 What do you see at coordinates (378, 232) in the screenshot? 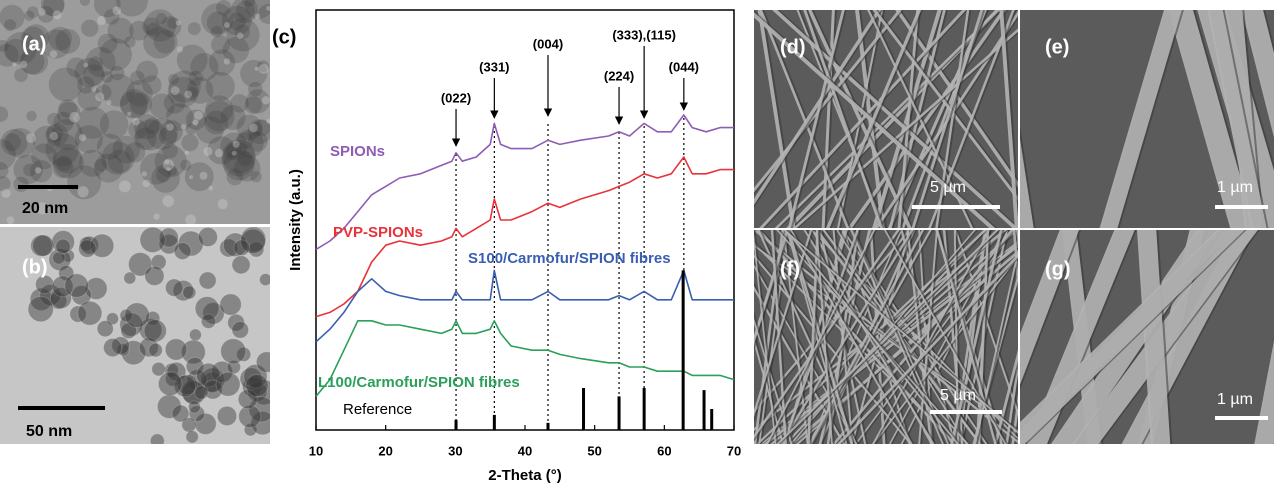
I see `series-label: PVP-SPIONs` at bounding box center [378, 232].